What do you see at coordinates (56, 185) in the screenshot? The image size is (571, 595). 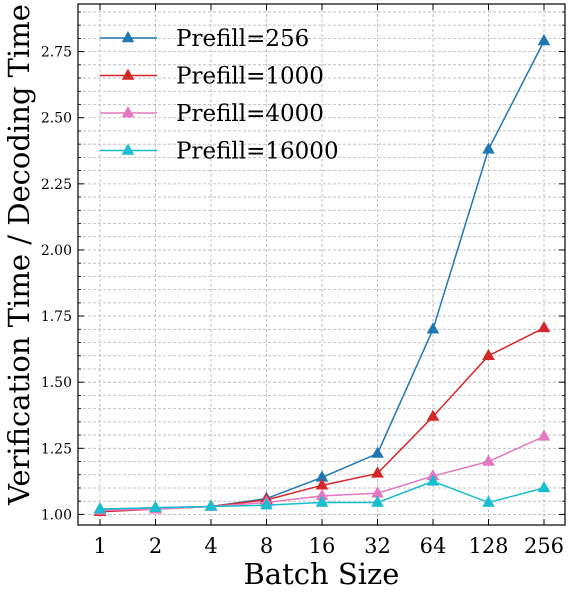 I see `y-tick-label: 2.25` at bounding box center [56, 185].